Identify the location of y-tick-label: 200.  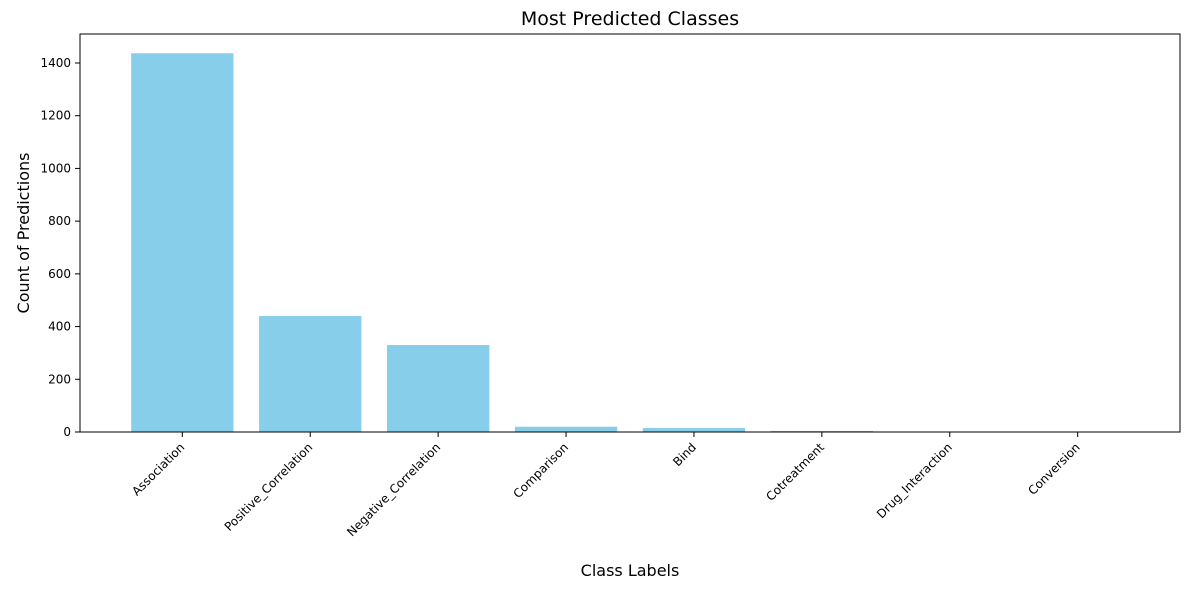
(59, 379).